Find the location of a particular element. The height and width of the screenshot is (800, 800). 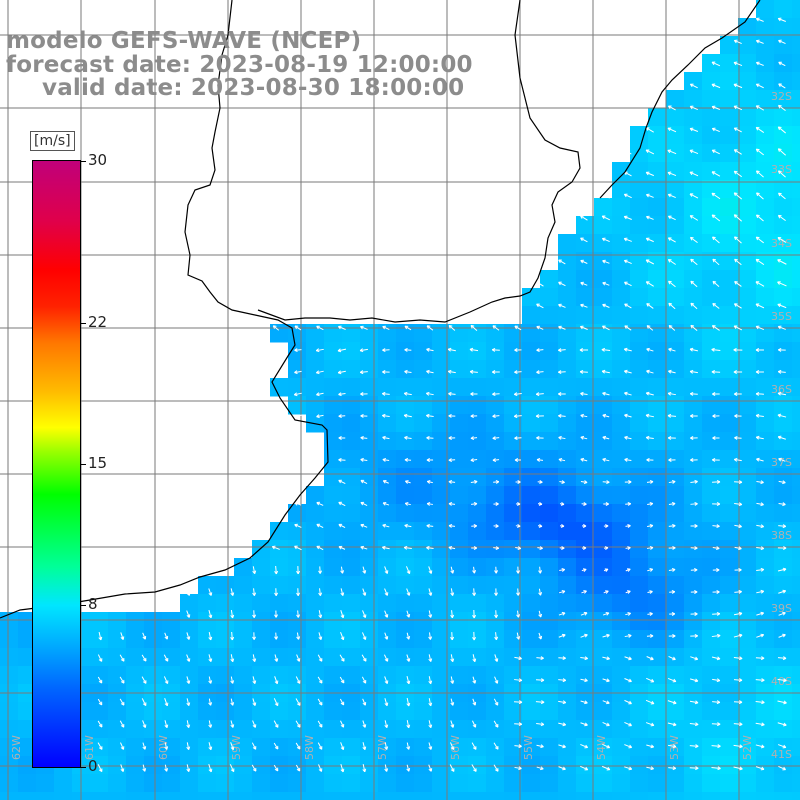

colorbar-tick-label: 30 is located at coordinates (98, 160).